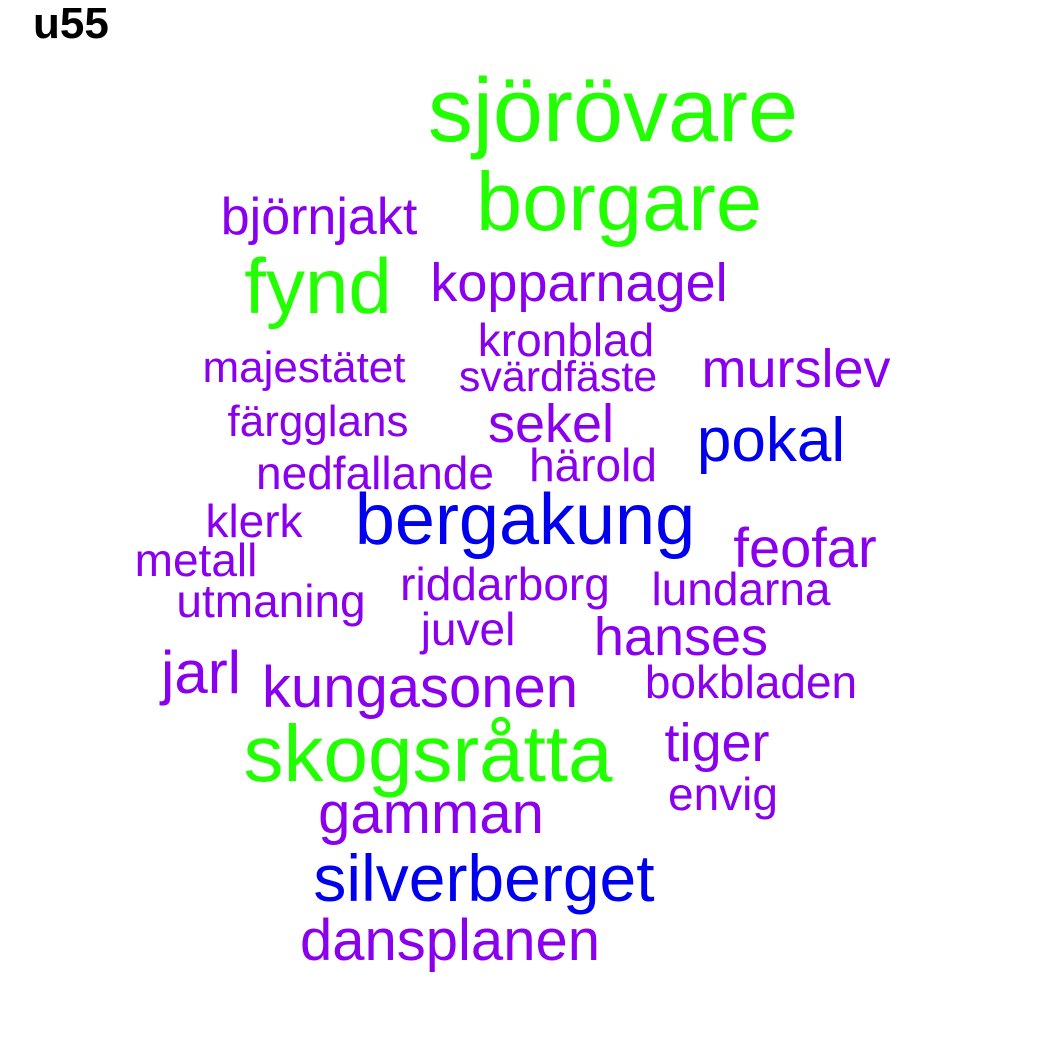  Describe the element at coordinates (741, 589) in the screenshot. I see `word-lundarna: lundarna` at that location.